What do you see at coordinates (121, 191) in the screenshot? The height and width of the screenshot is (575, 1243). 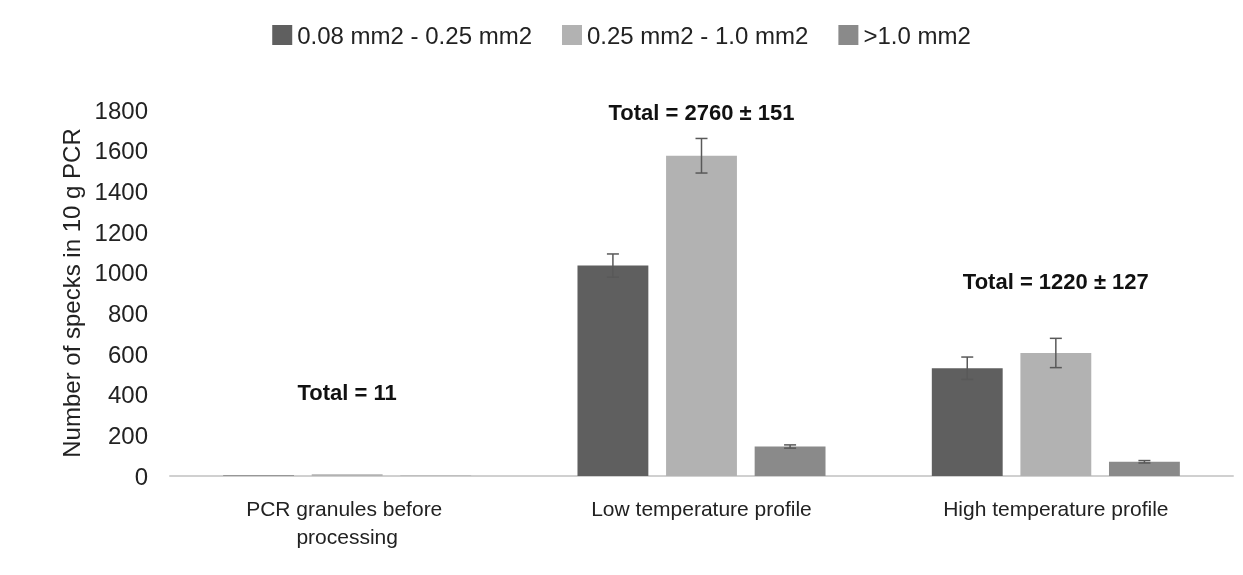 I see `y-tick-label: 1400` at bounding box center [121, 191].